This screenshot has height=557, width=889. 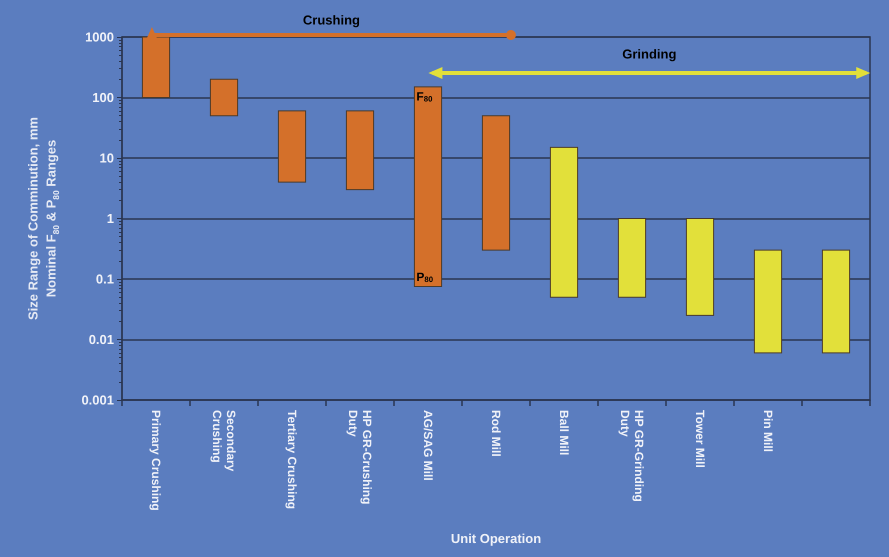 I want to click on x-tick-label: Tertiary Crushing, so click(x=292, y=460).